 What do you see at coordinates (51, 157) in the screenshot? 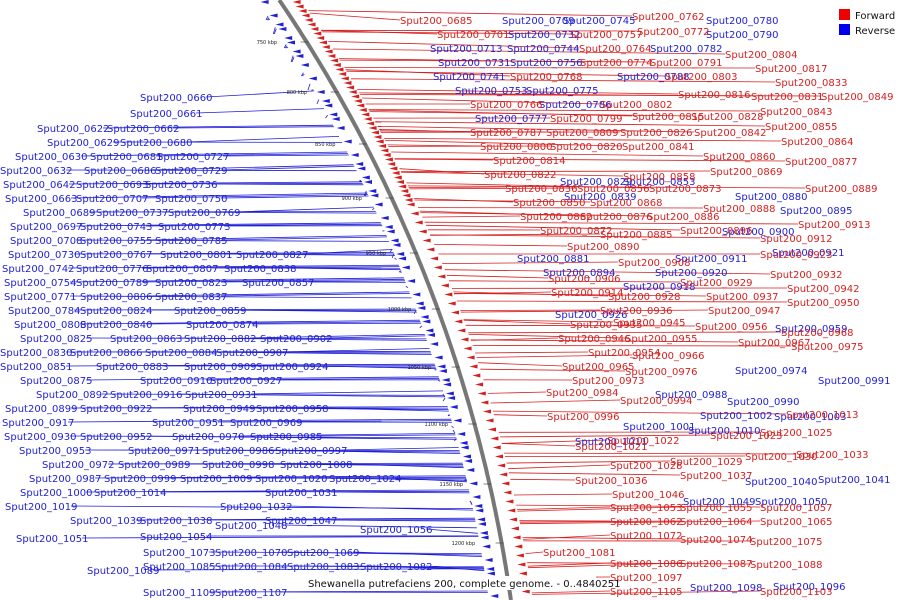
I see `reverse-gene-label: Sput200_0630` at bounding box center [51, 157].